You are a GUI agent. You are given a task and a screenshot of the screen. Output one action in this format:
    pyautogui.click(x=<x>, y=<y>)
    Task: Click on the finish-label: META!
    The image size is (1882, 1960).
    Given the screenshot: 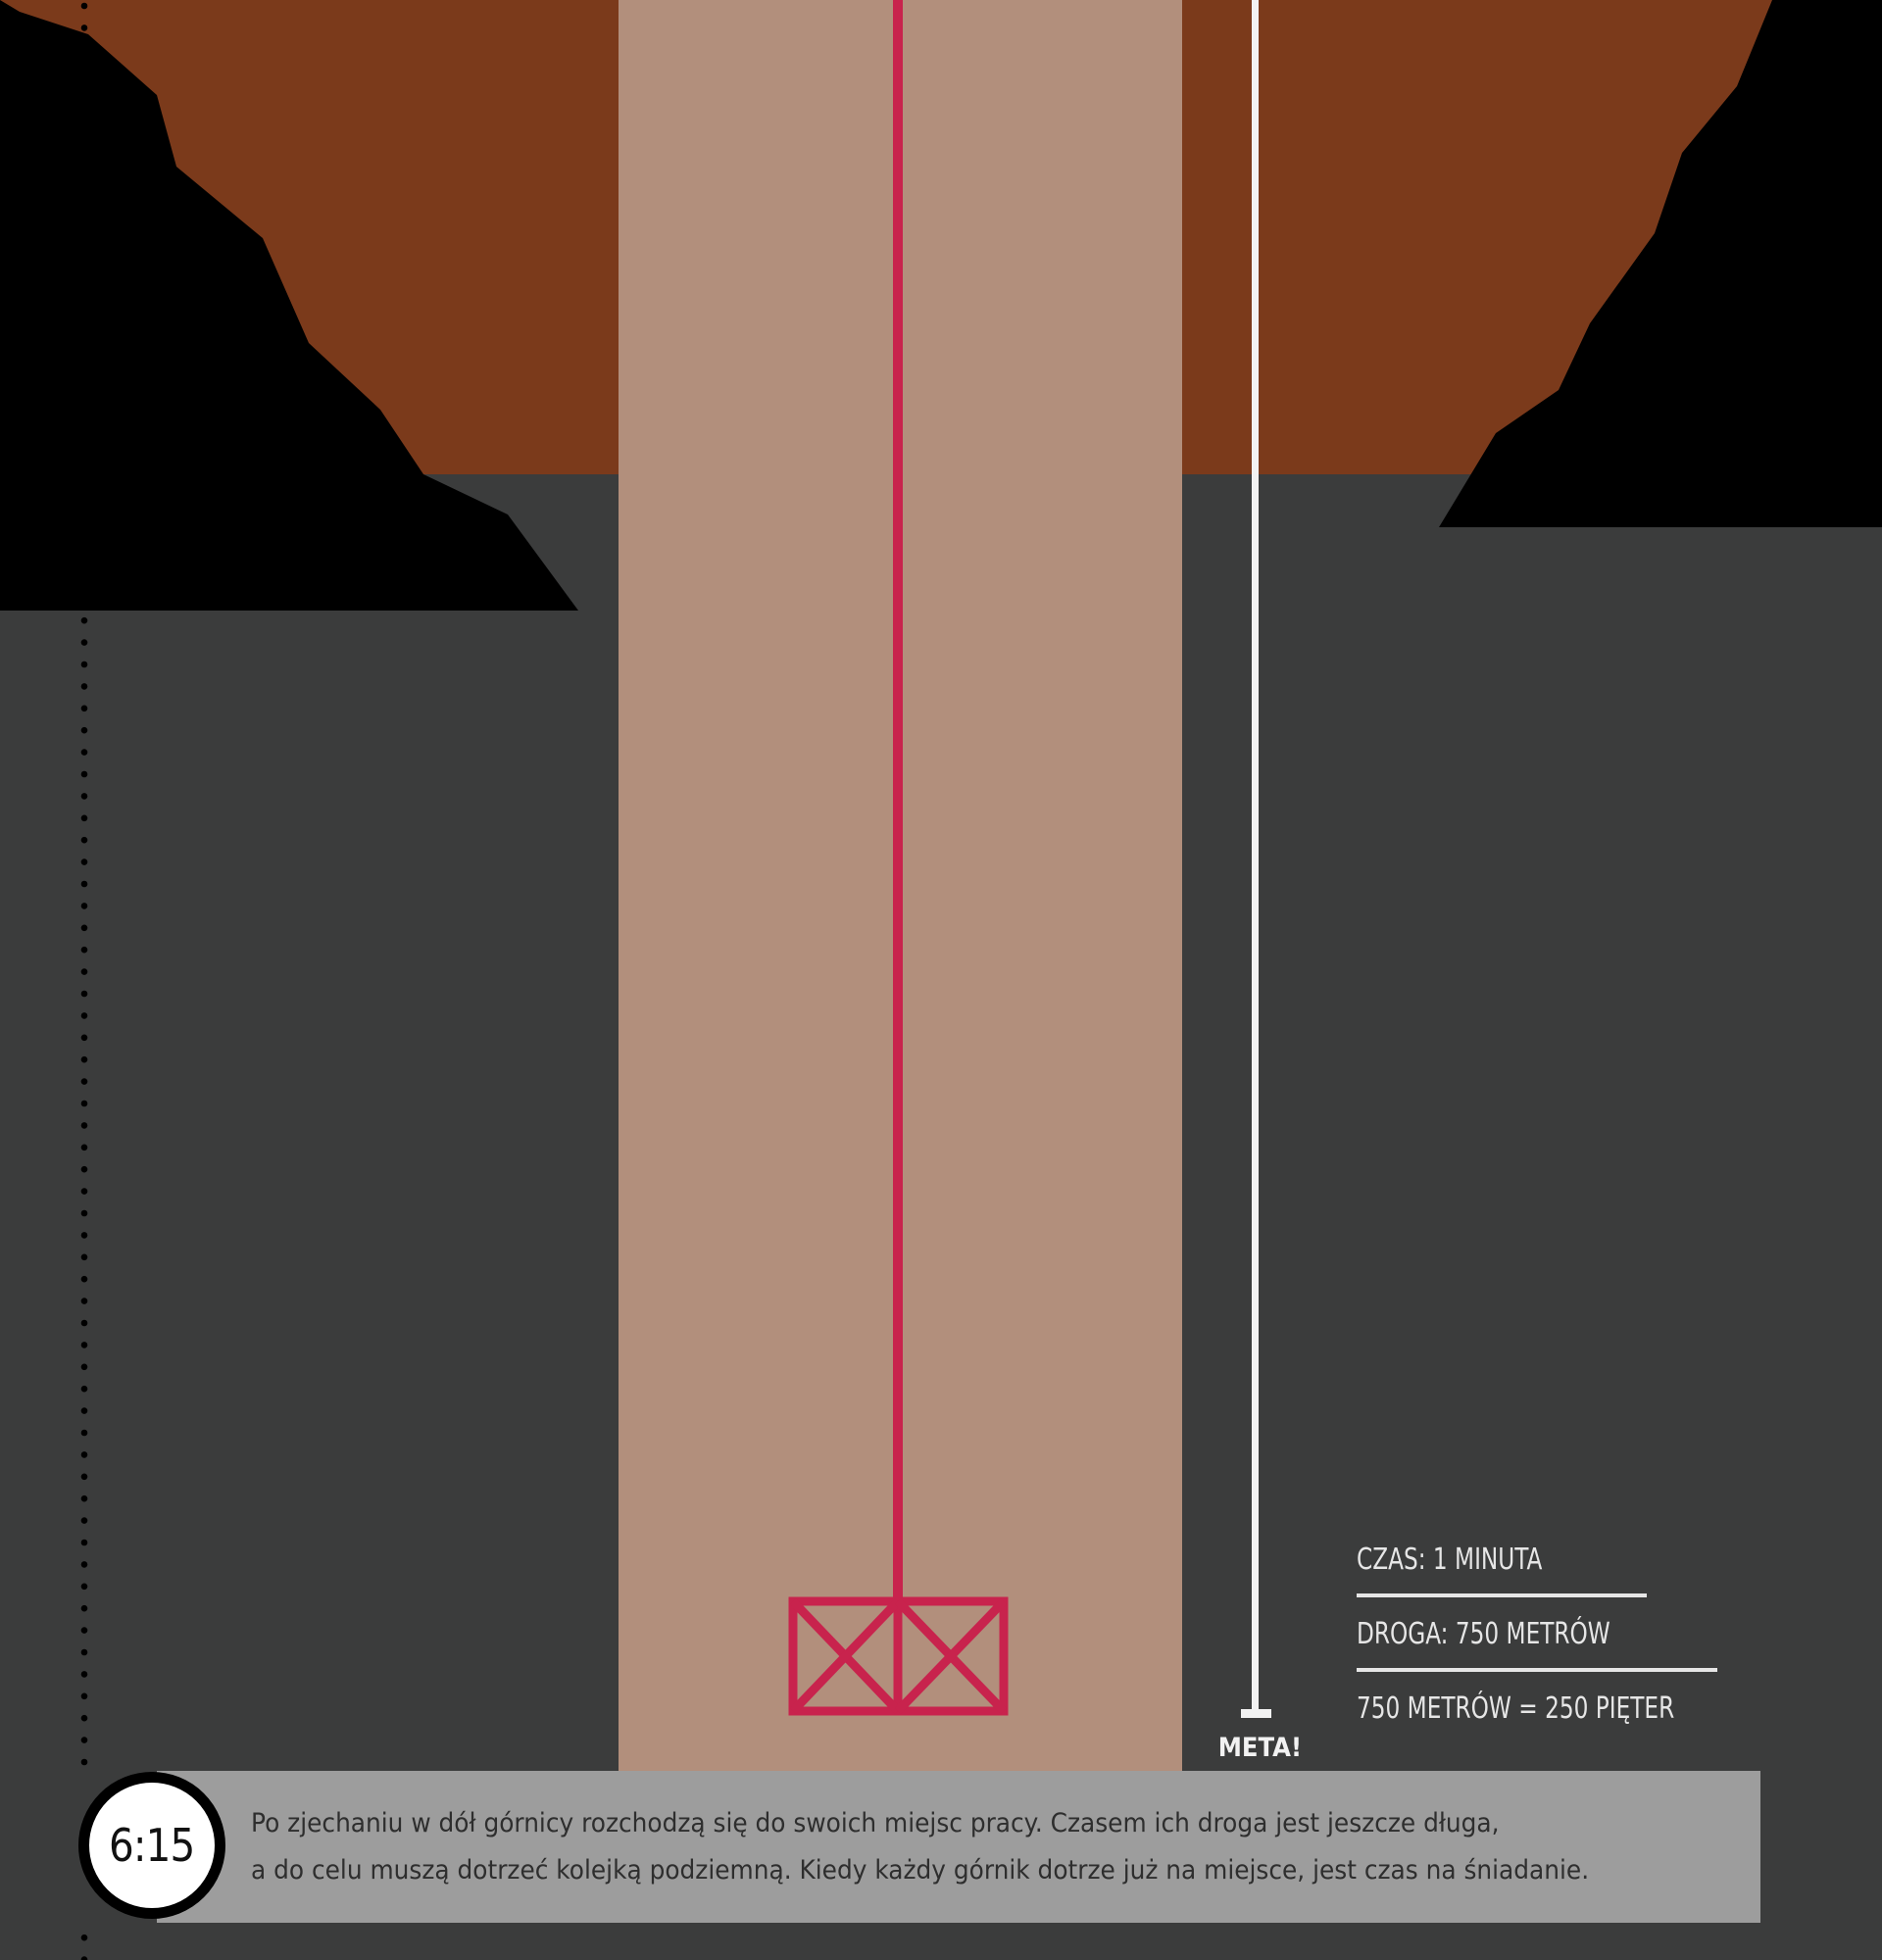 What is the action you would take?
    pyautogui.click(x=1260, y=1748)
    